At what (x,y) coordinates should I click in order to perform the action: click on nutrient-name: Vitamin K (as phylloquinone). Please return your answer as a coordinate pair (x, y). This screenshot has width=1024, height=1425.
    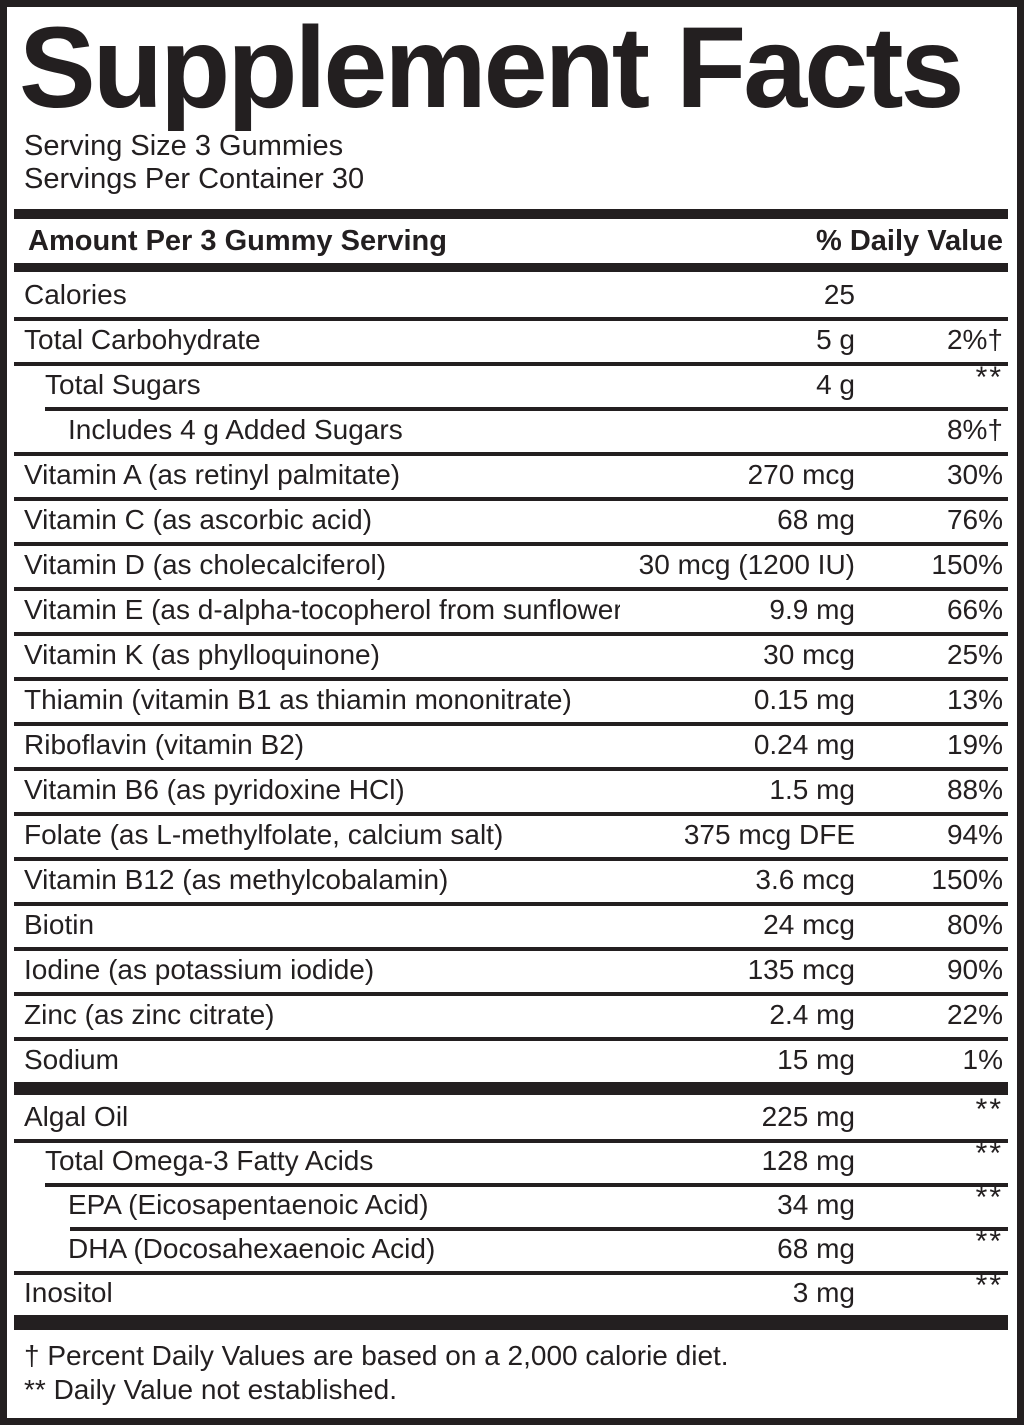
    Looking at the image, I should click on (202, 654).